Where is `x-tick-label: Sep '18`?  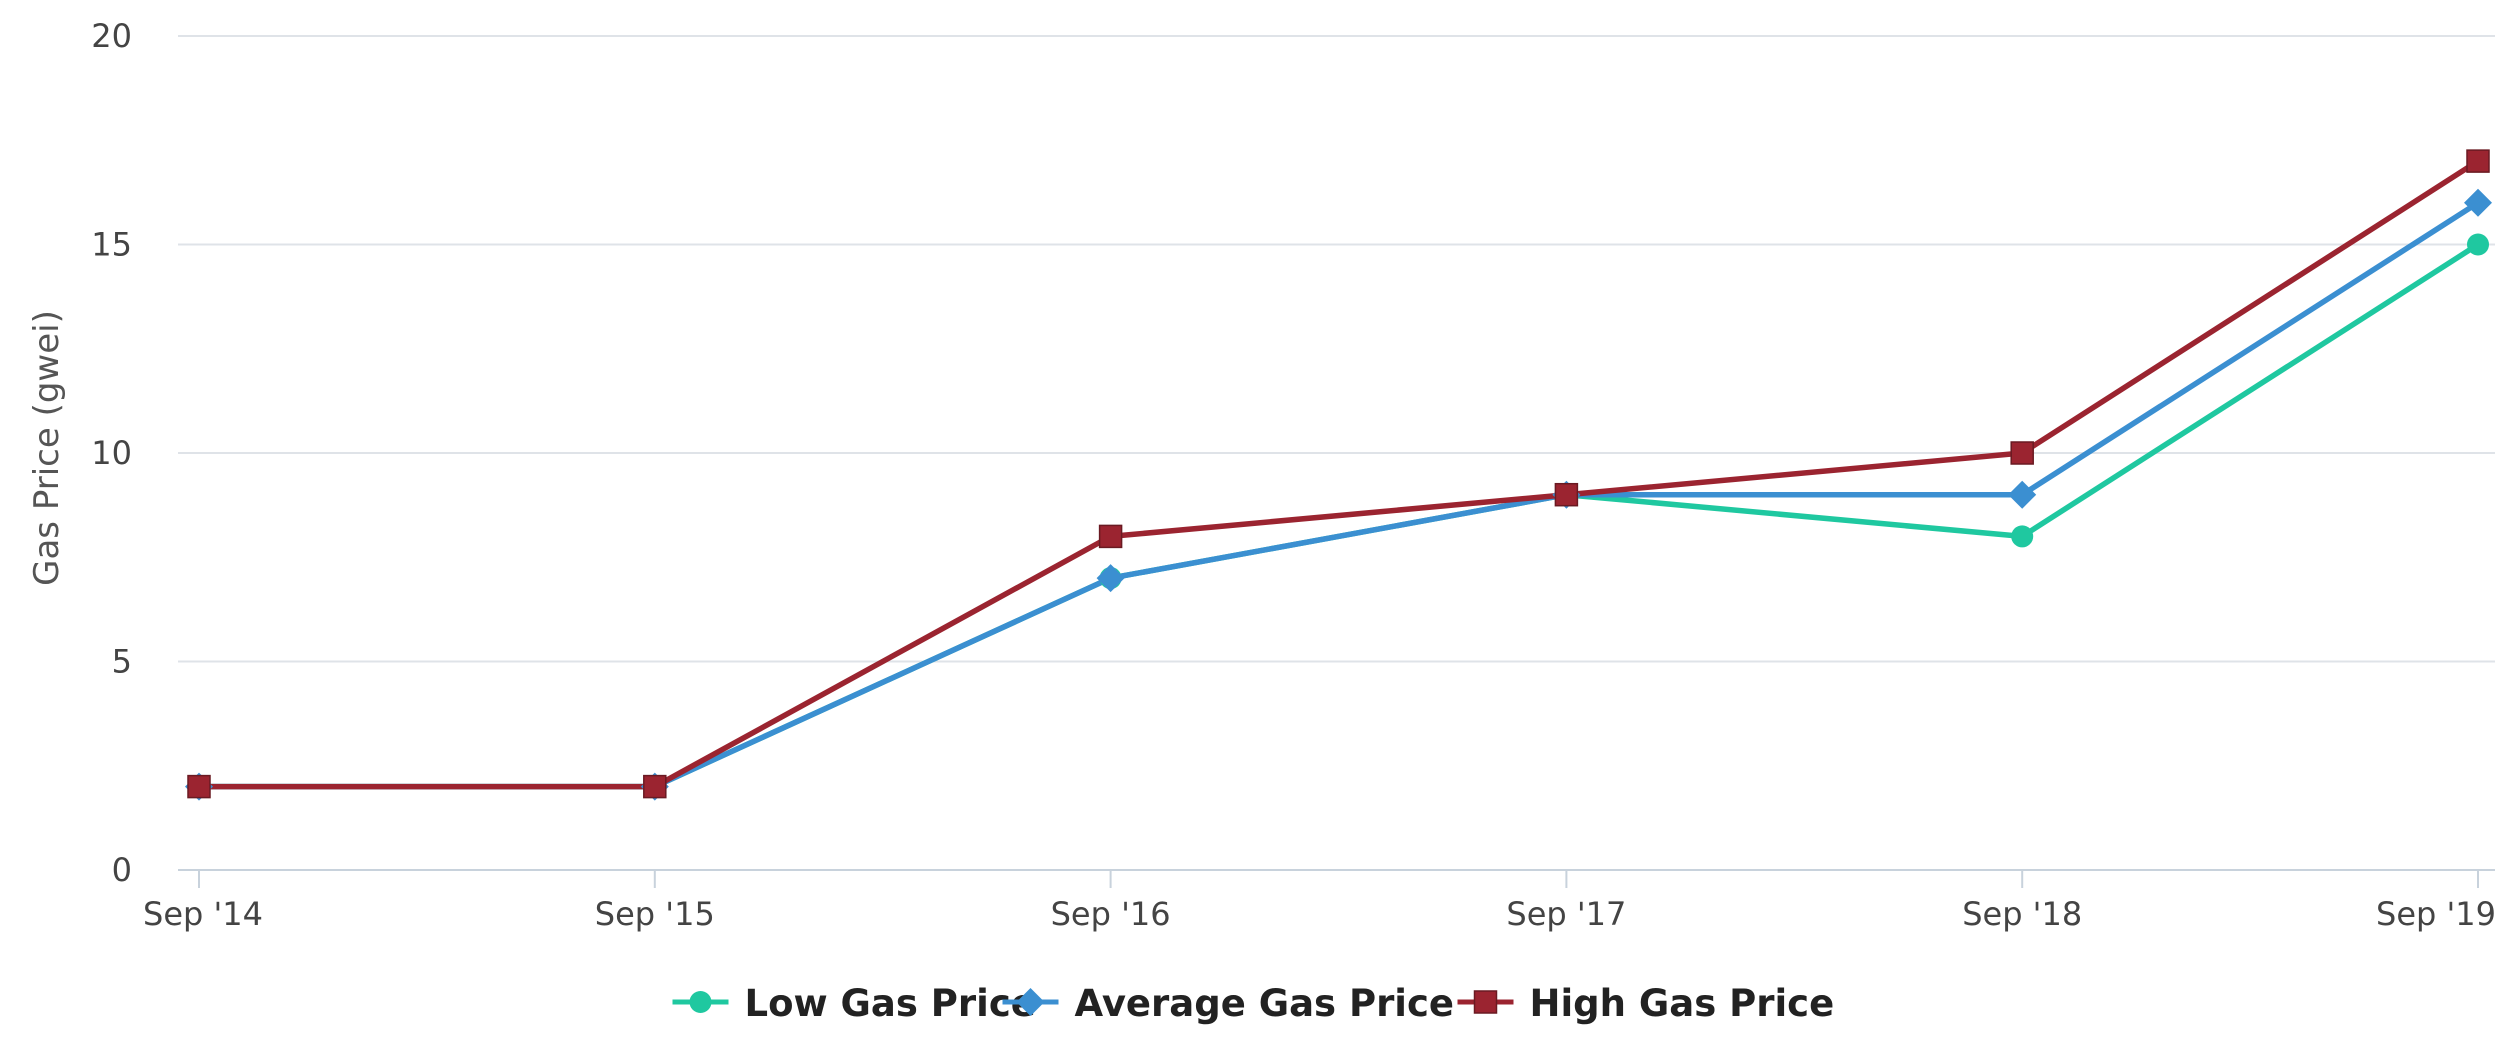
x-tick-label: Sep '18 is located at coordinates (2022, 914).